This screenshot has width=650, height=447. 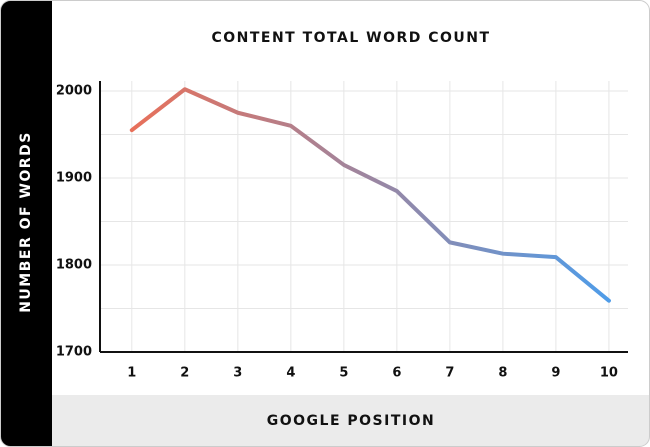 I want to click on x-tick-label: 5, so click(x=343, y=373).